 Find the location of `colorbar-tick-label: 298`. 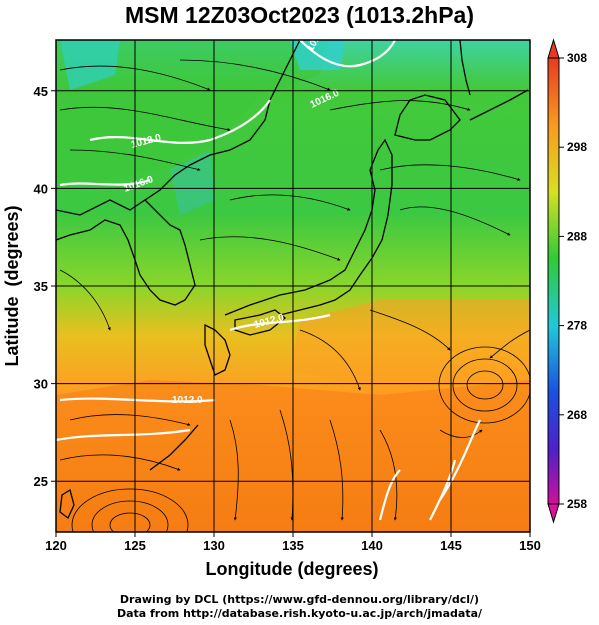

colorbar-tick-label: 298 is located at coordinates (577, 147).